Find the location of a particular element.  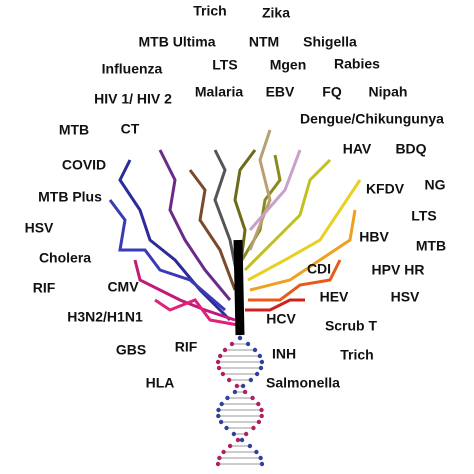

label: KFDV is located at coordinates (385, 189).